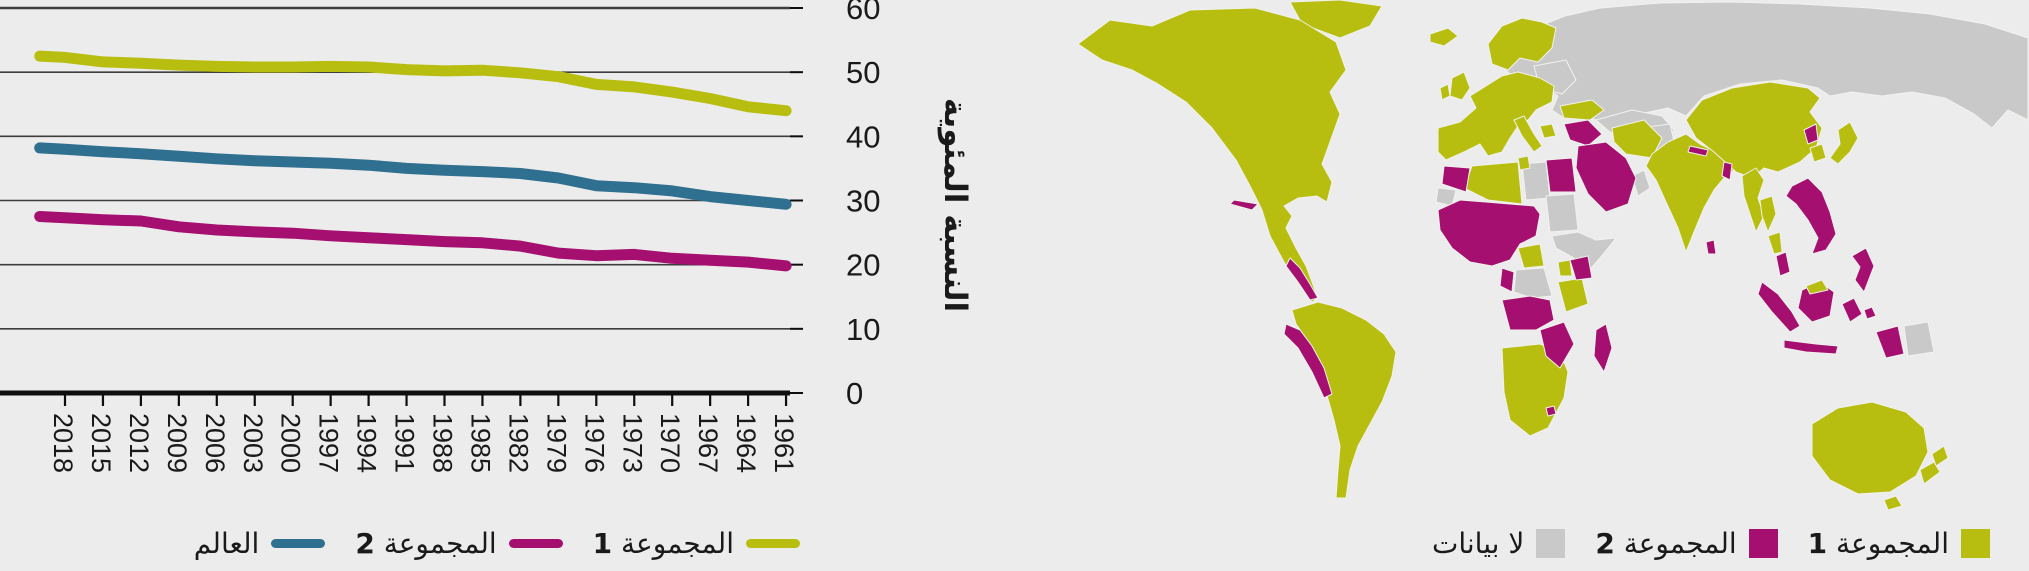  I want to click on region-tanzania, so click(1573, 295).